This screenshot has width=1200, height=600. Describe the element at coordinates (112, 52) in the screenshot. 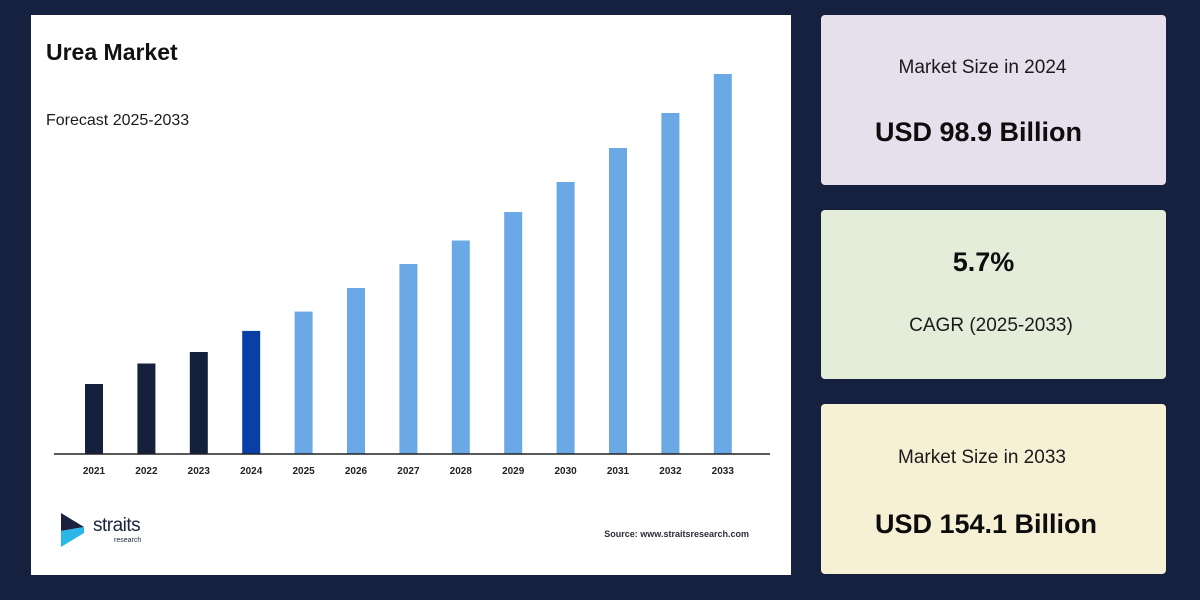

I see `chart-title: Urea Market` at that location.